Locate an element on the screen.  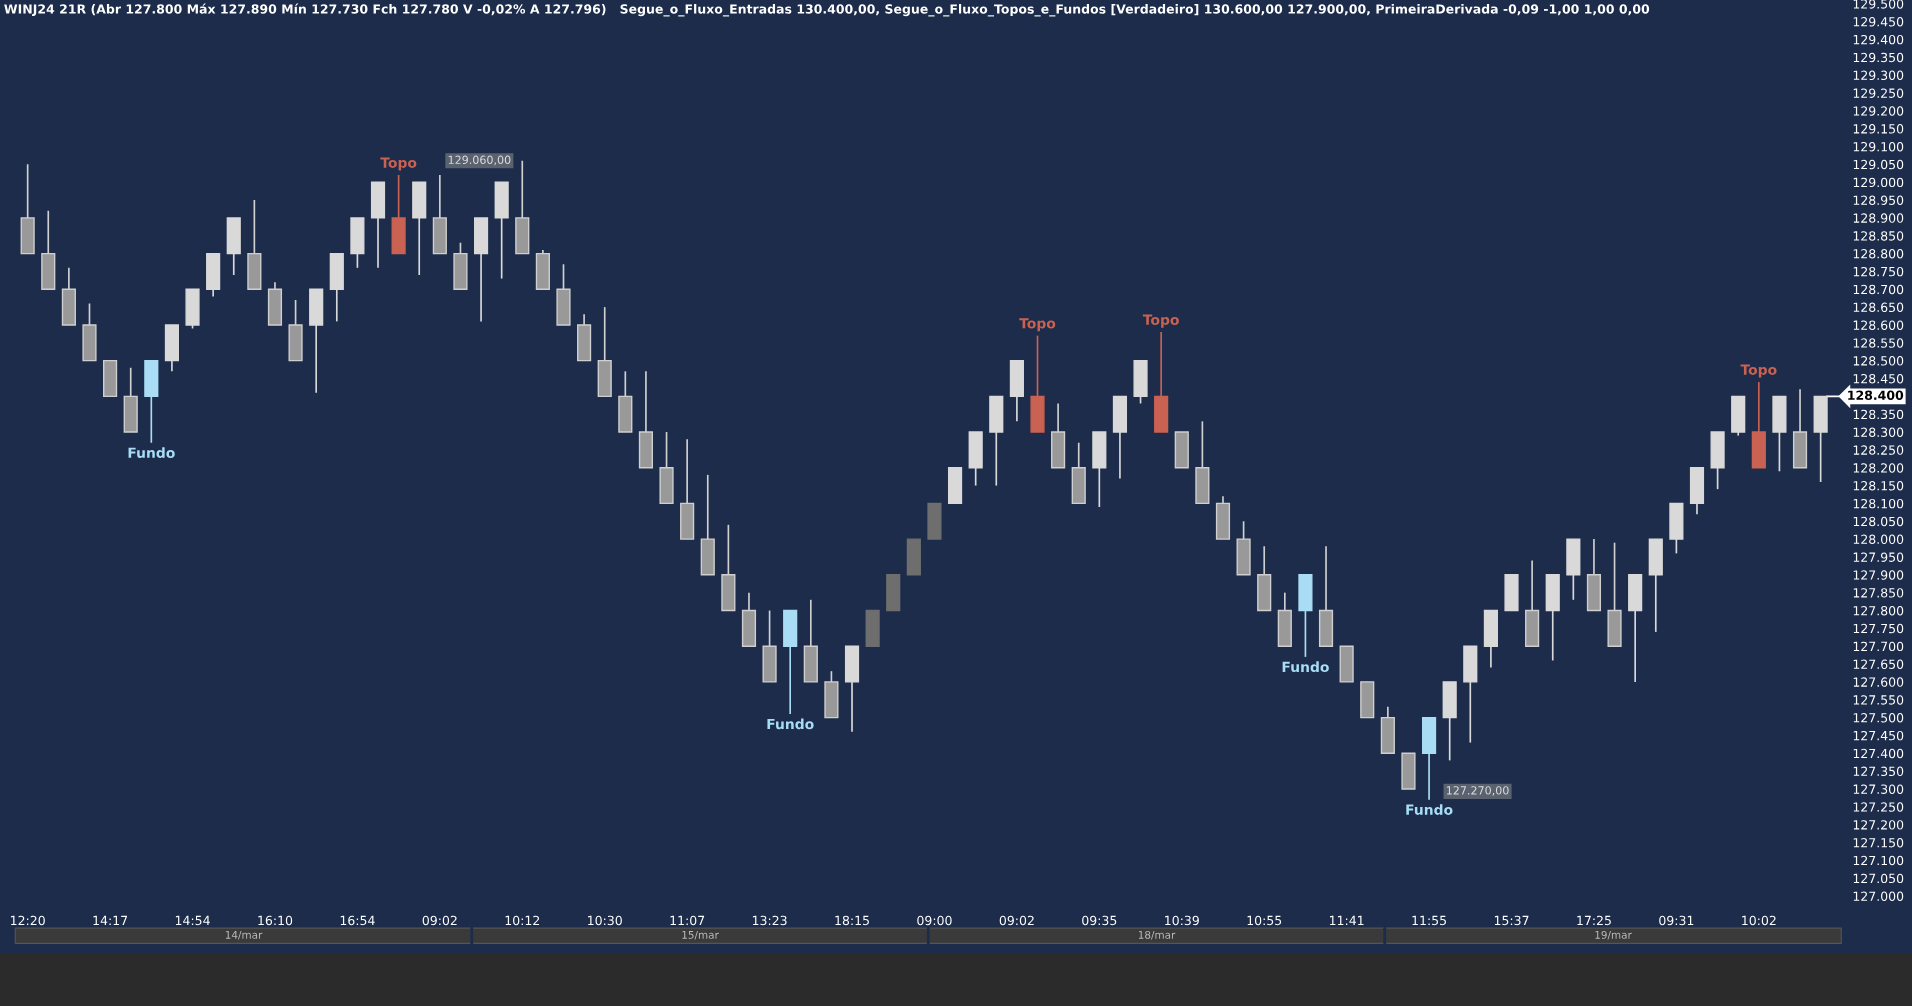
y-tick-label: 128.450 is located at coordinates (1878, 378).